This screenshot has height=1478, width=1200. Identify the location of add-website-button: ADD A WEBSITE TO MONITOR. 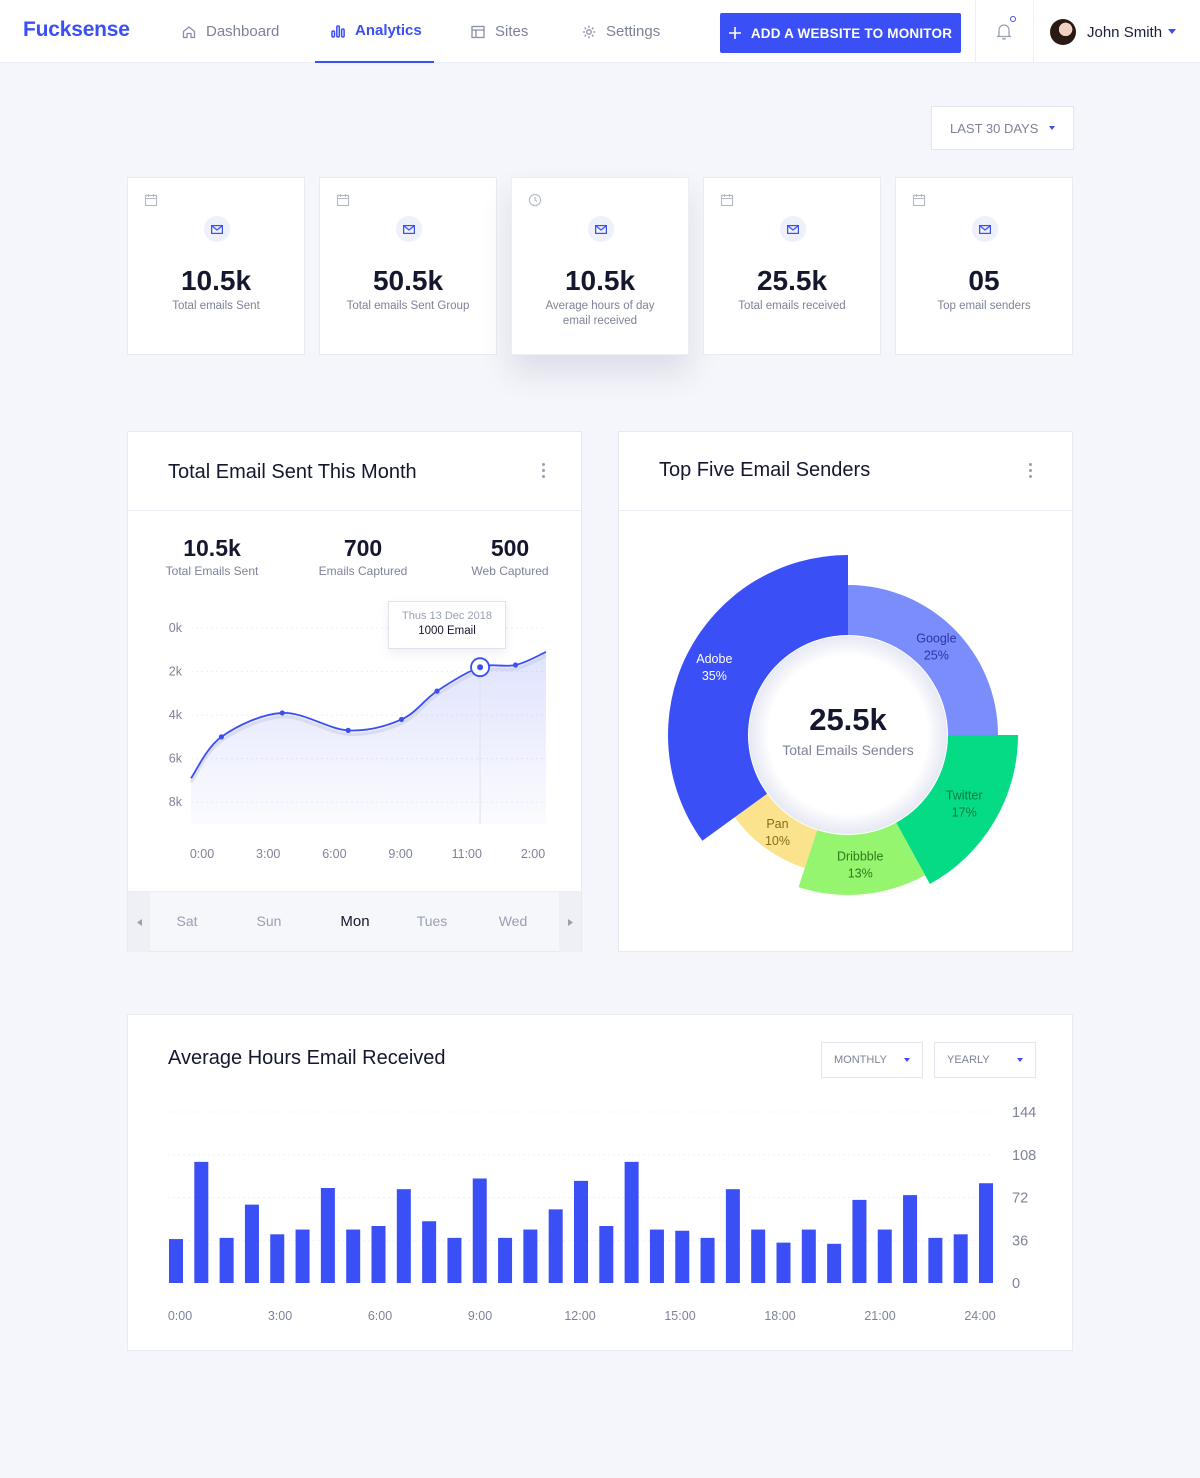
(840, 33).